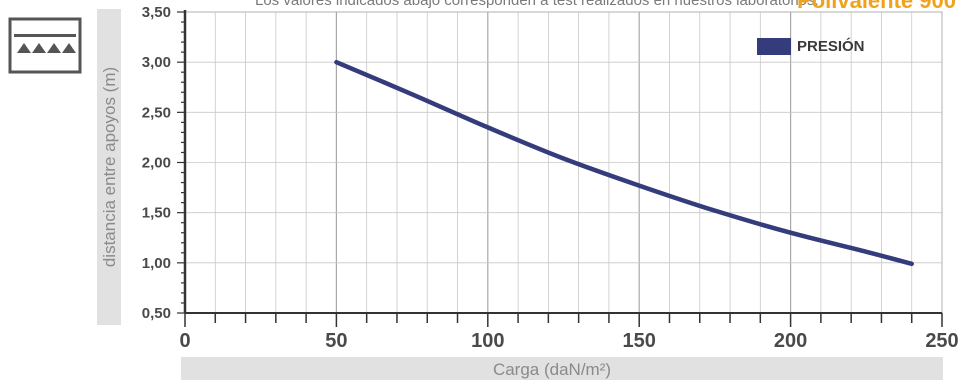  Describe the element at coordinates (156, 112) in the screenshot. I see `y-tick-label: 2,50` at that location.